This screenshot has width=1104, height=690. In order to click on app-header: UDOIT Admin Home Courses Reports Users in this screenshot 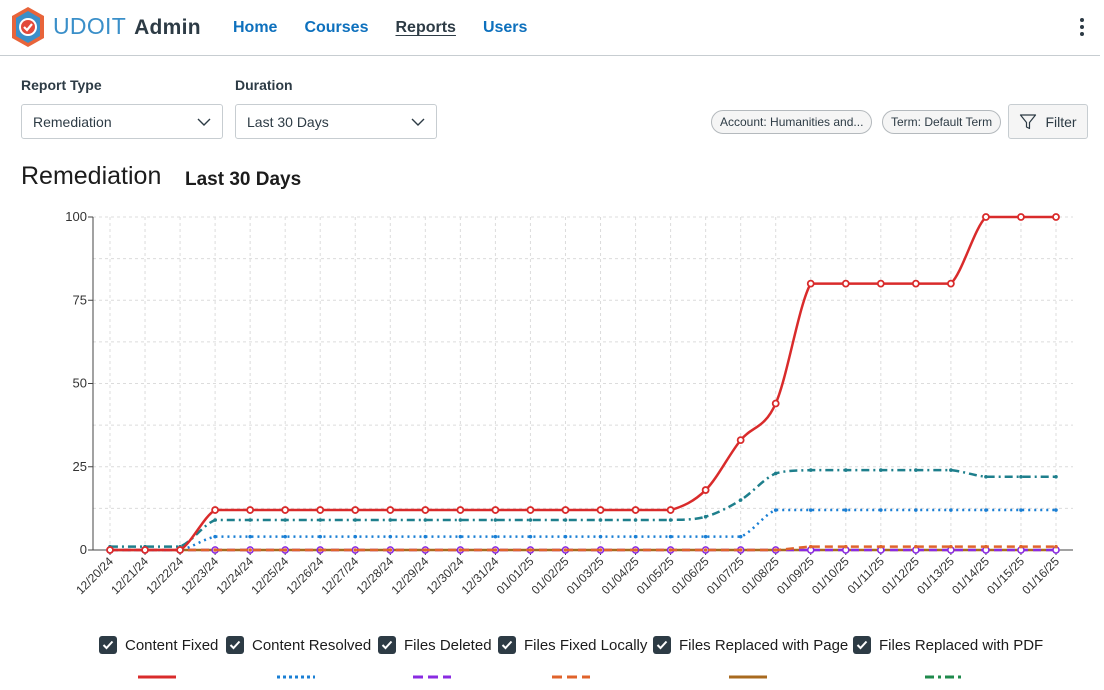, I will do `click(550, 28)`.